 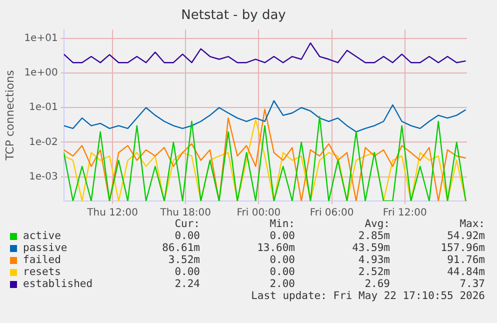 What do you see at coordinates (112, 213) in the screenshot?
I see `x-tick-label: Thu 12:00` at bounding box center [112, 213].